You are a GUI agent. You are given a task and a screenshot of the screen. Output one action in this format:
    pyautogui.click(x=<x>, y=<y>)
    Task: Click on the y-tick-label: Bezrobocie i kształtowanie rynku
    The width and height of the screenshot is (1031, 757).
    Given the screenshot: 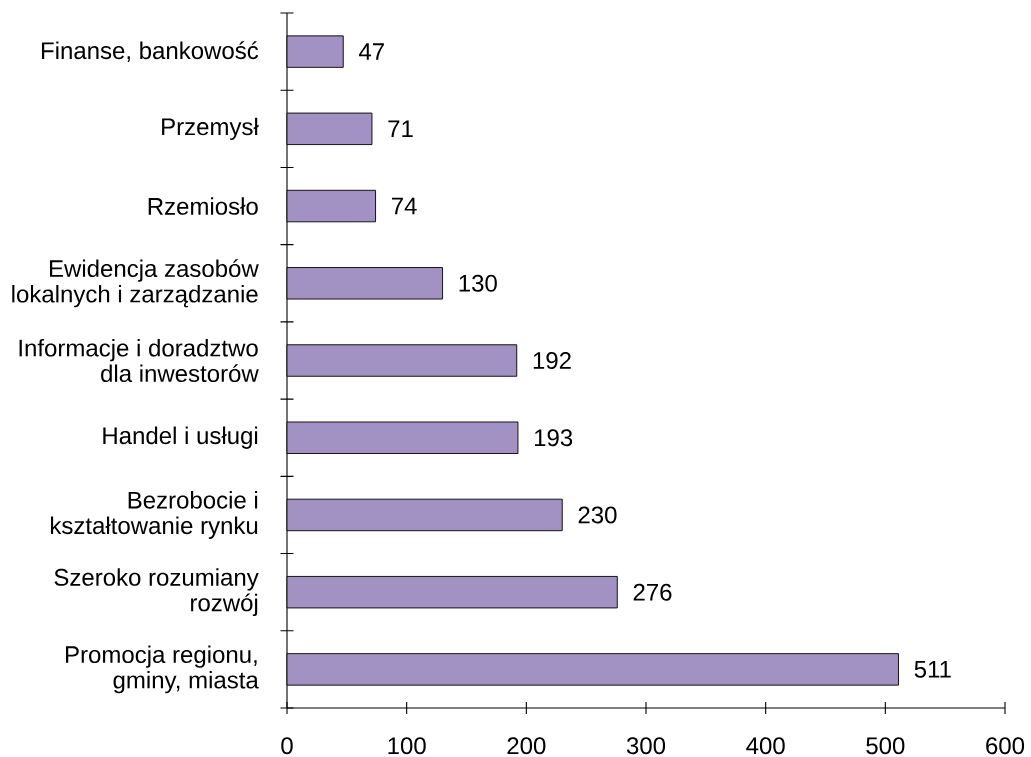 What is the action you would take?
    pyautogui.click(x=154, y=515)
    